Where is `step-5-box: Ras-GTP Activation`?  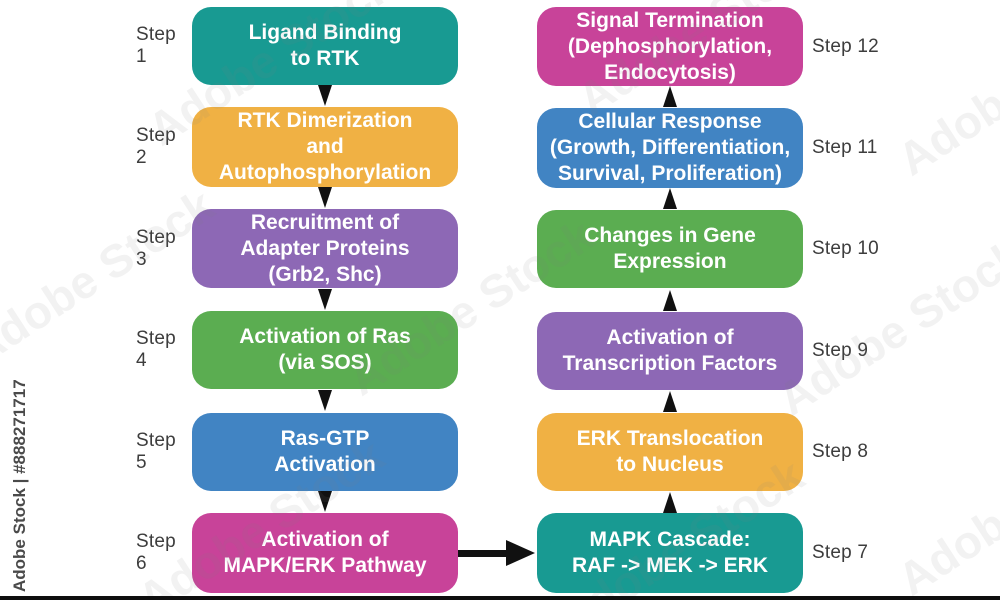 step-5-box: Ras-GTP Activation is located at coordinates (325, 452).